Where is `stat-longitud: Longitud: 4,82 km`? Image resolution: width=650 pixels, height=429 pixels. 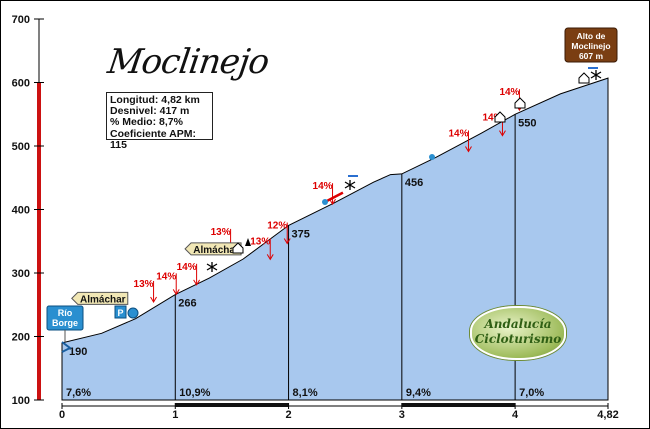 stat-longitud: Longitud: 4,82 km is located at coordinates (155, 100).